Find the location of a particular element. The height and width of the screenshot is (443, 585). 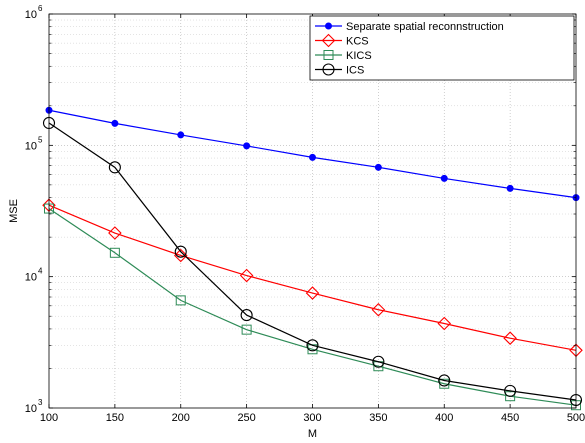

legend-entry: Separate spatial reconnstruction is located at coordinates (409, 27).